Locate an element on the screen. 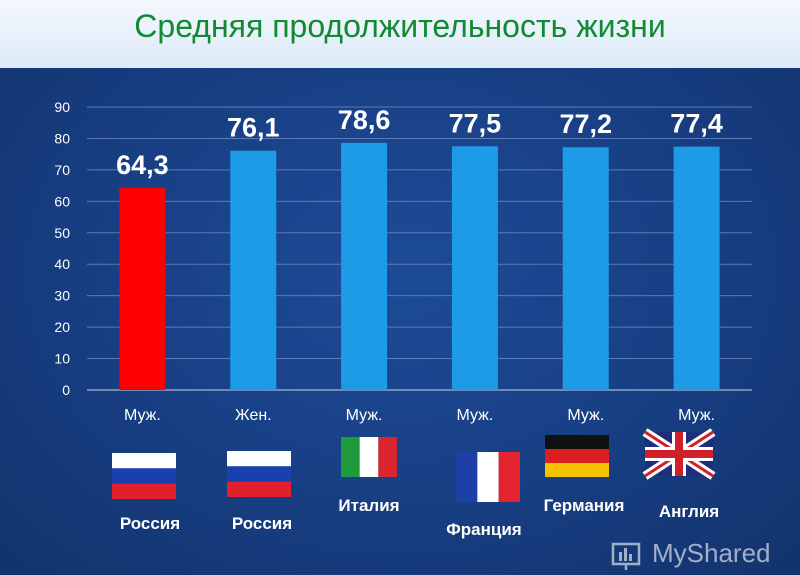 The width and height of the screenshot is (800, 575). y-tick-label: 70 is located at coordinates (62, 170).